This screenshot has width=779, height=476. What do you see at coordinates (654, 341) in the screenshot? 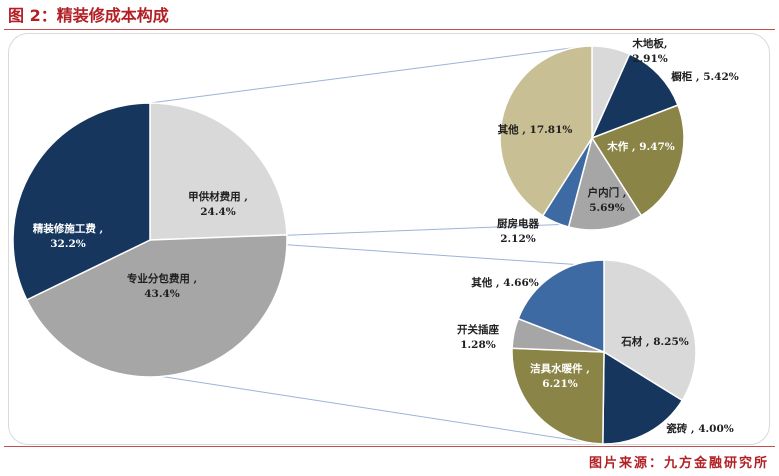
I see `slice-label-fenbao-1: 石材 , 8.25%` at bounding box center [654, 341].